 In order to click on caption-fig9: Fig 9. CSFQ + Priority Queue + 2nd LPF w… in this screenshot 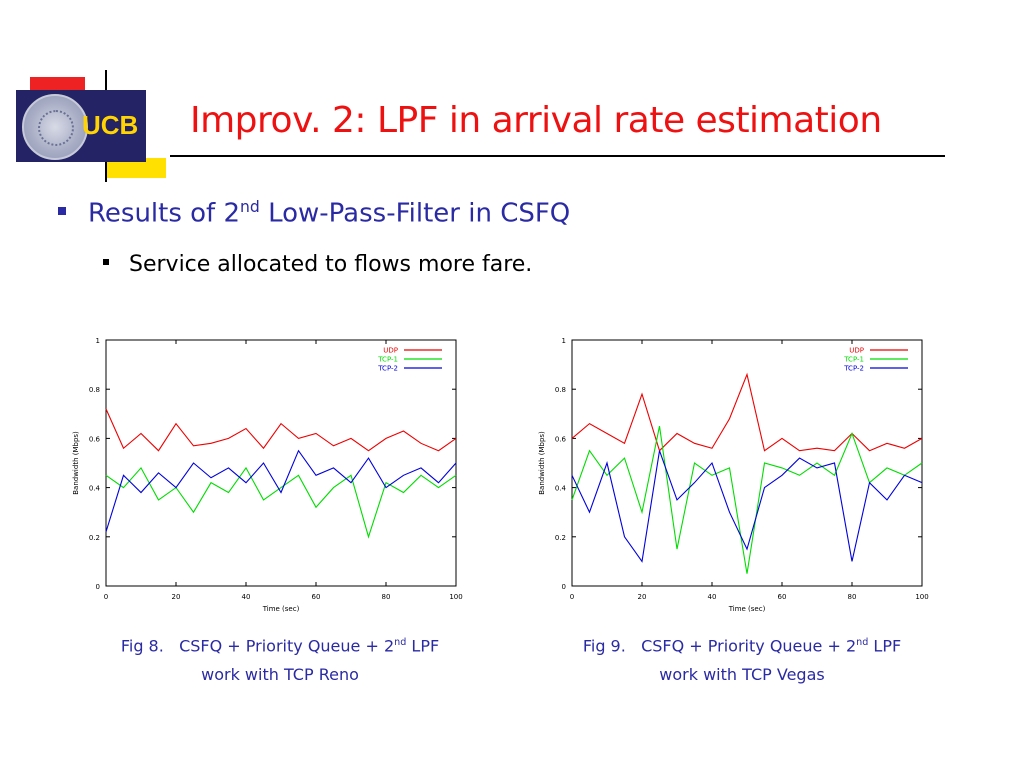, I will do `click(742, 658)`.